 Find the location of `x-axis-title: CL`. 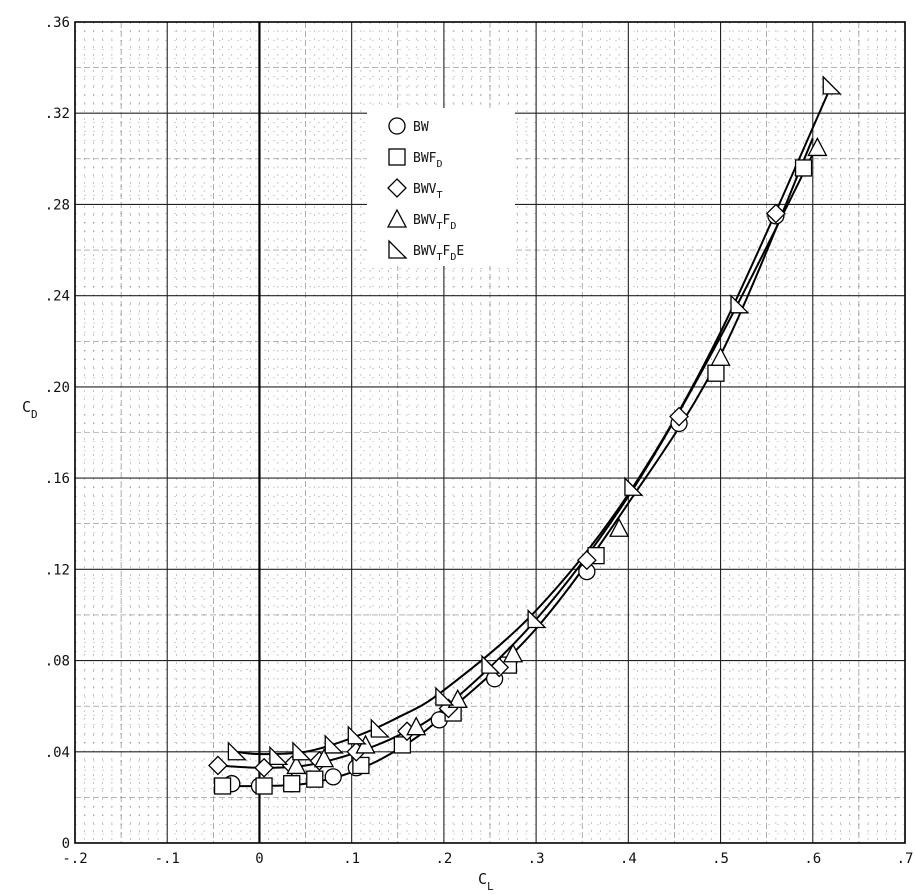

x-axis-title: CL is located at coordinates (486, 881).